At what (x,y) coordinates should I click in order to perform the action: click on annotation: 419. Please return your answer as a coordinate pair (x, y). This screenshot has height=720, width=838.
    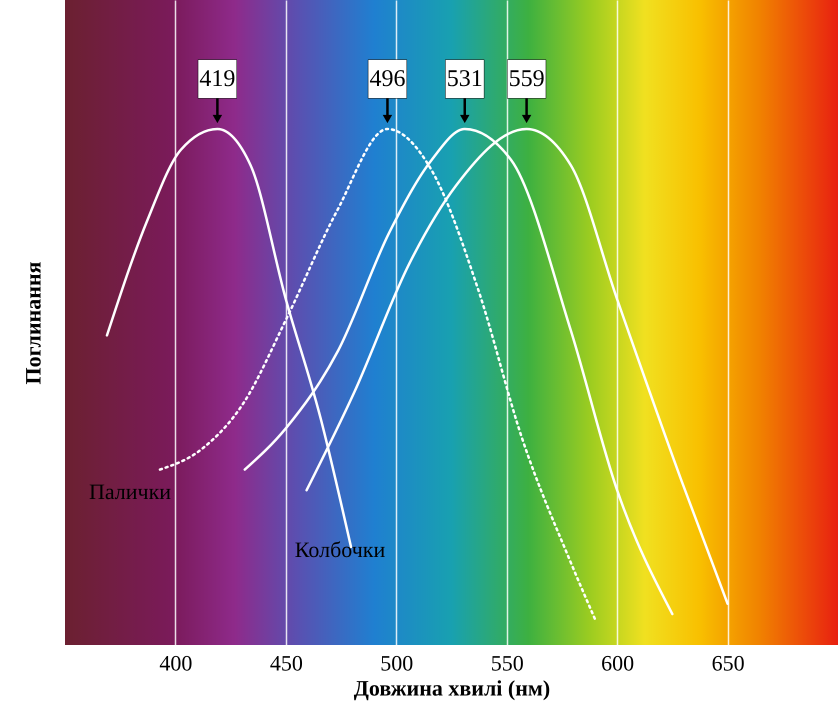
    Looking at the image, I should click on (217, 79).